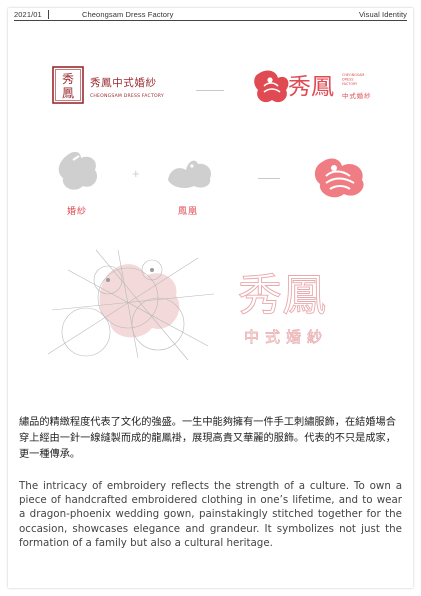 The width and height of the screenshot is (421, 596). What do you see at coordinates (357, 95) in the screenshot?
I see `new-logo-tag-zh: 中式婚紗` at bounding box center [357, 95].